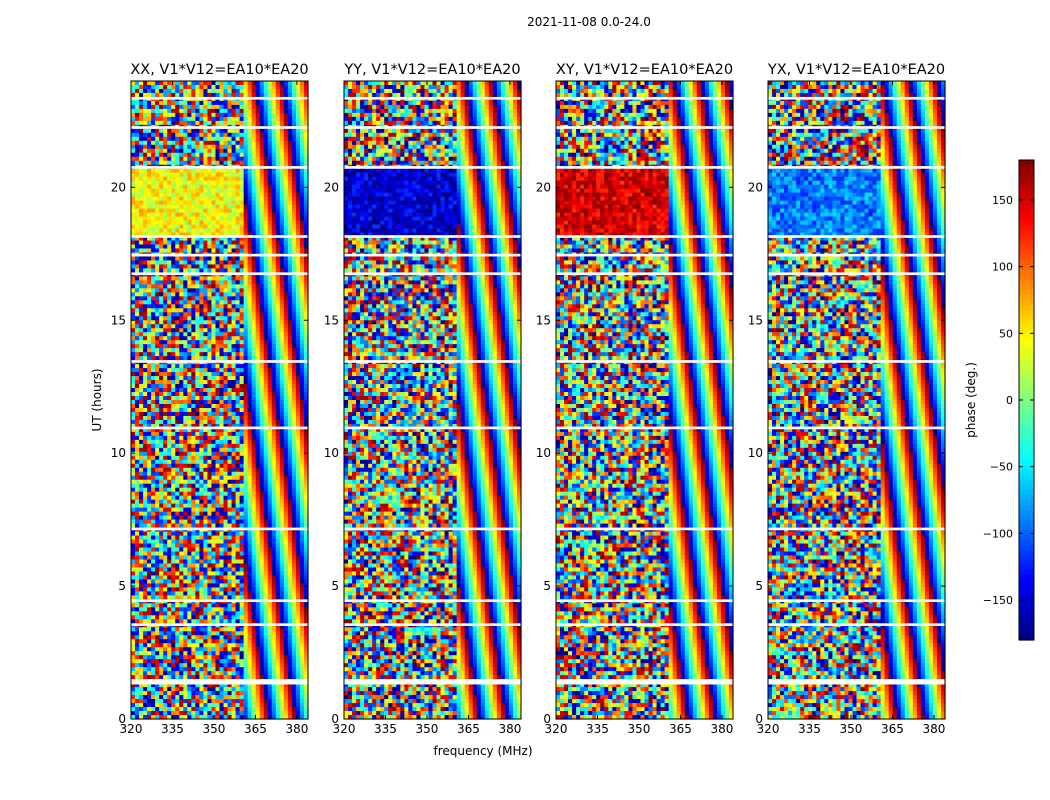 The width and height of the screenshot is (1050, 800). What do you see at coordinates (219, 70) in the screenshot?
I see `panel-title: XX, V1*V12=EA10*EA20` at bounding box center [219, 70].